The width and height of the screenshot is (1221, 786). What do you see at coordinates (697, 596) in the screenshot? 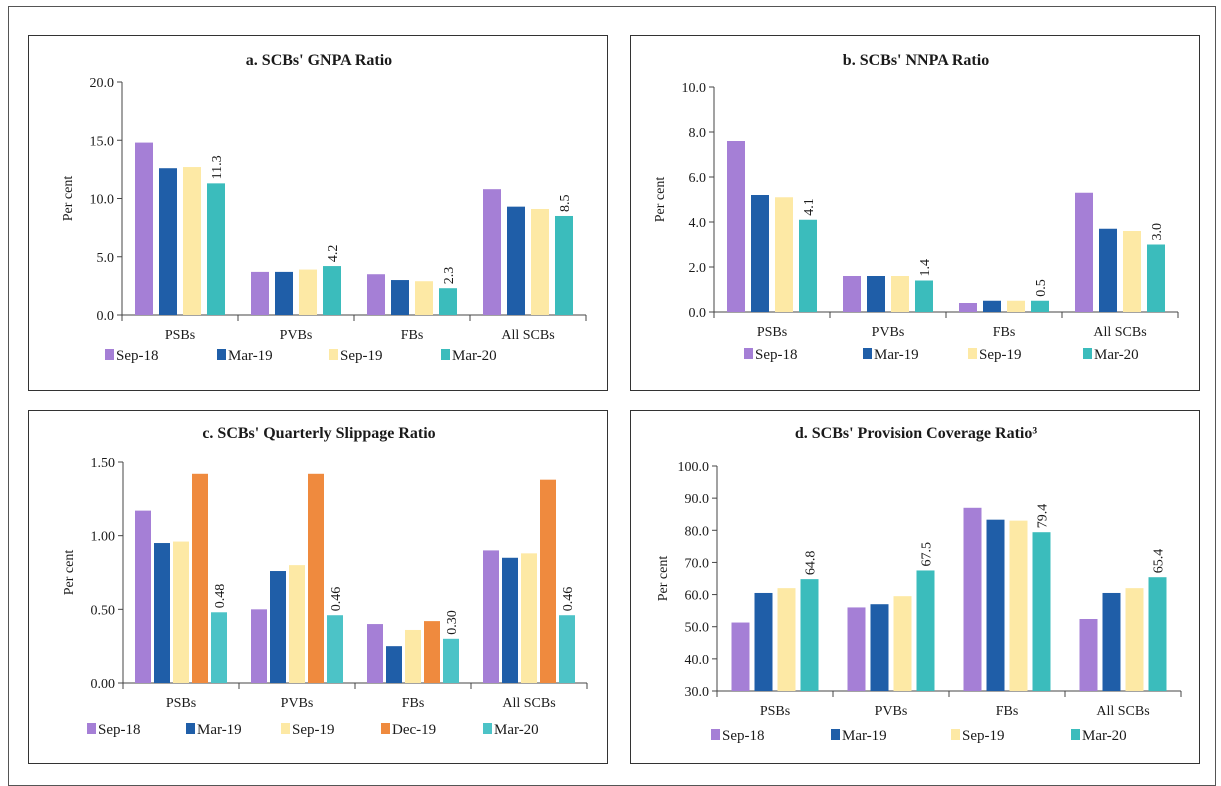
I see `y-tick-label: 60.0` at bounding box center [697, 596].